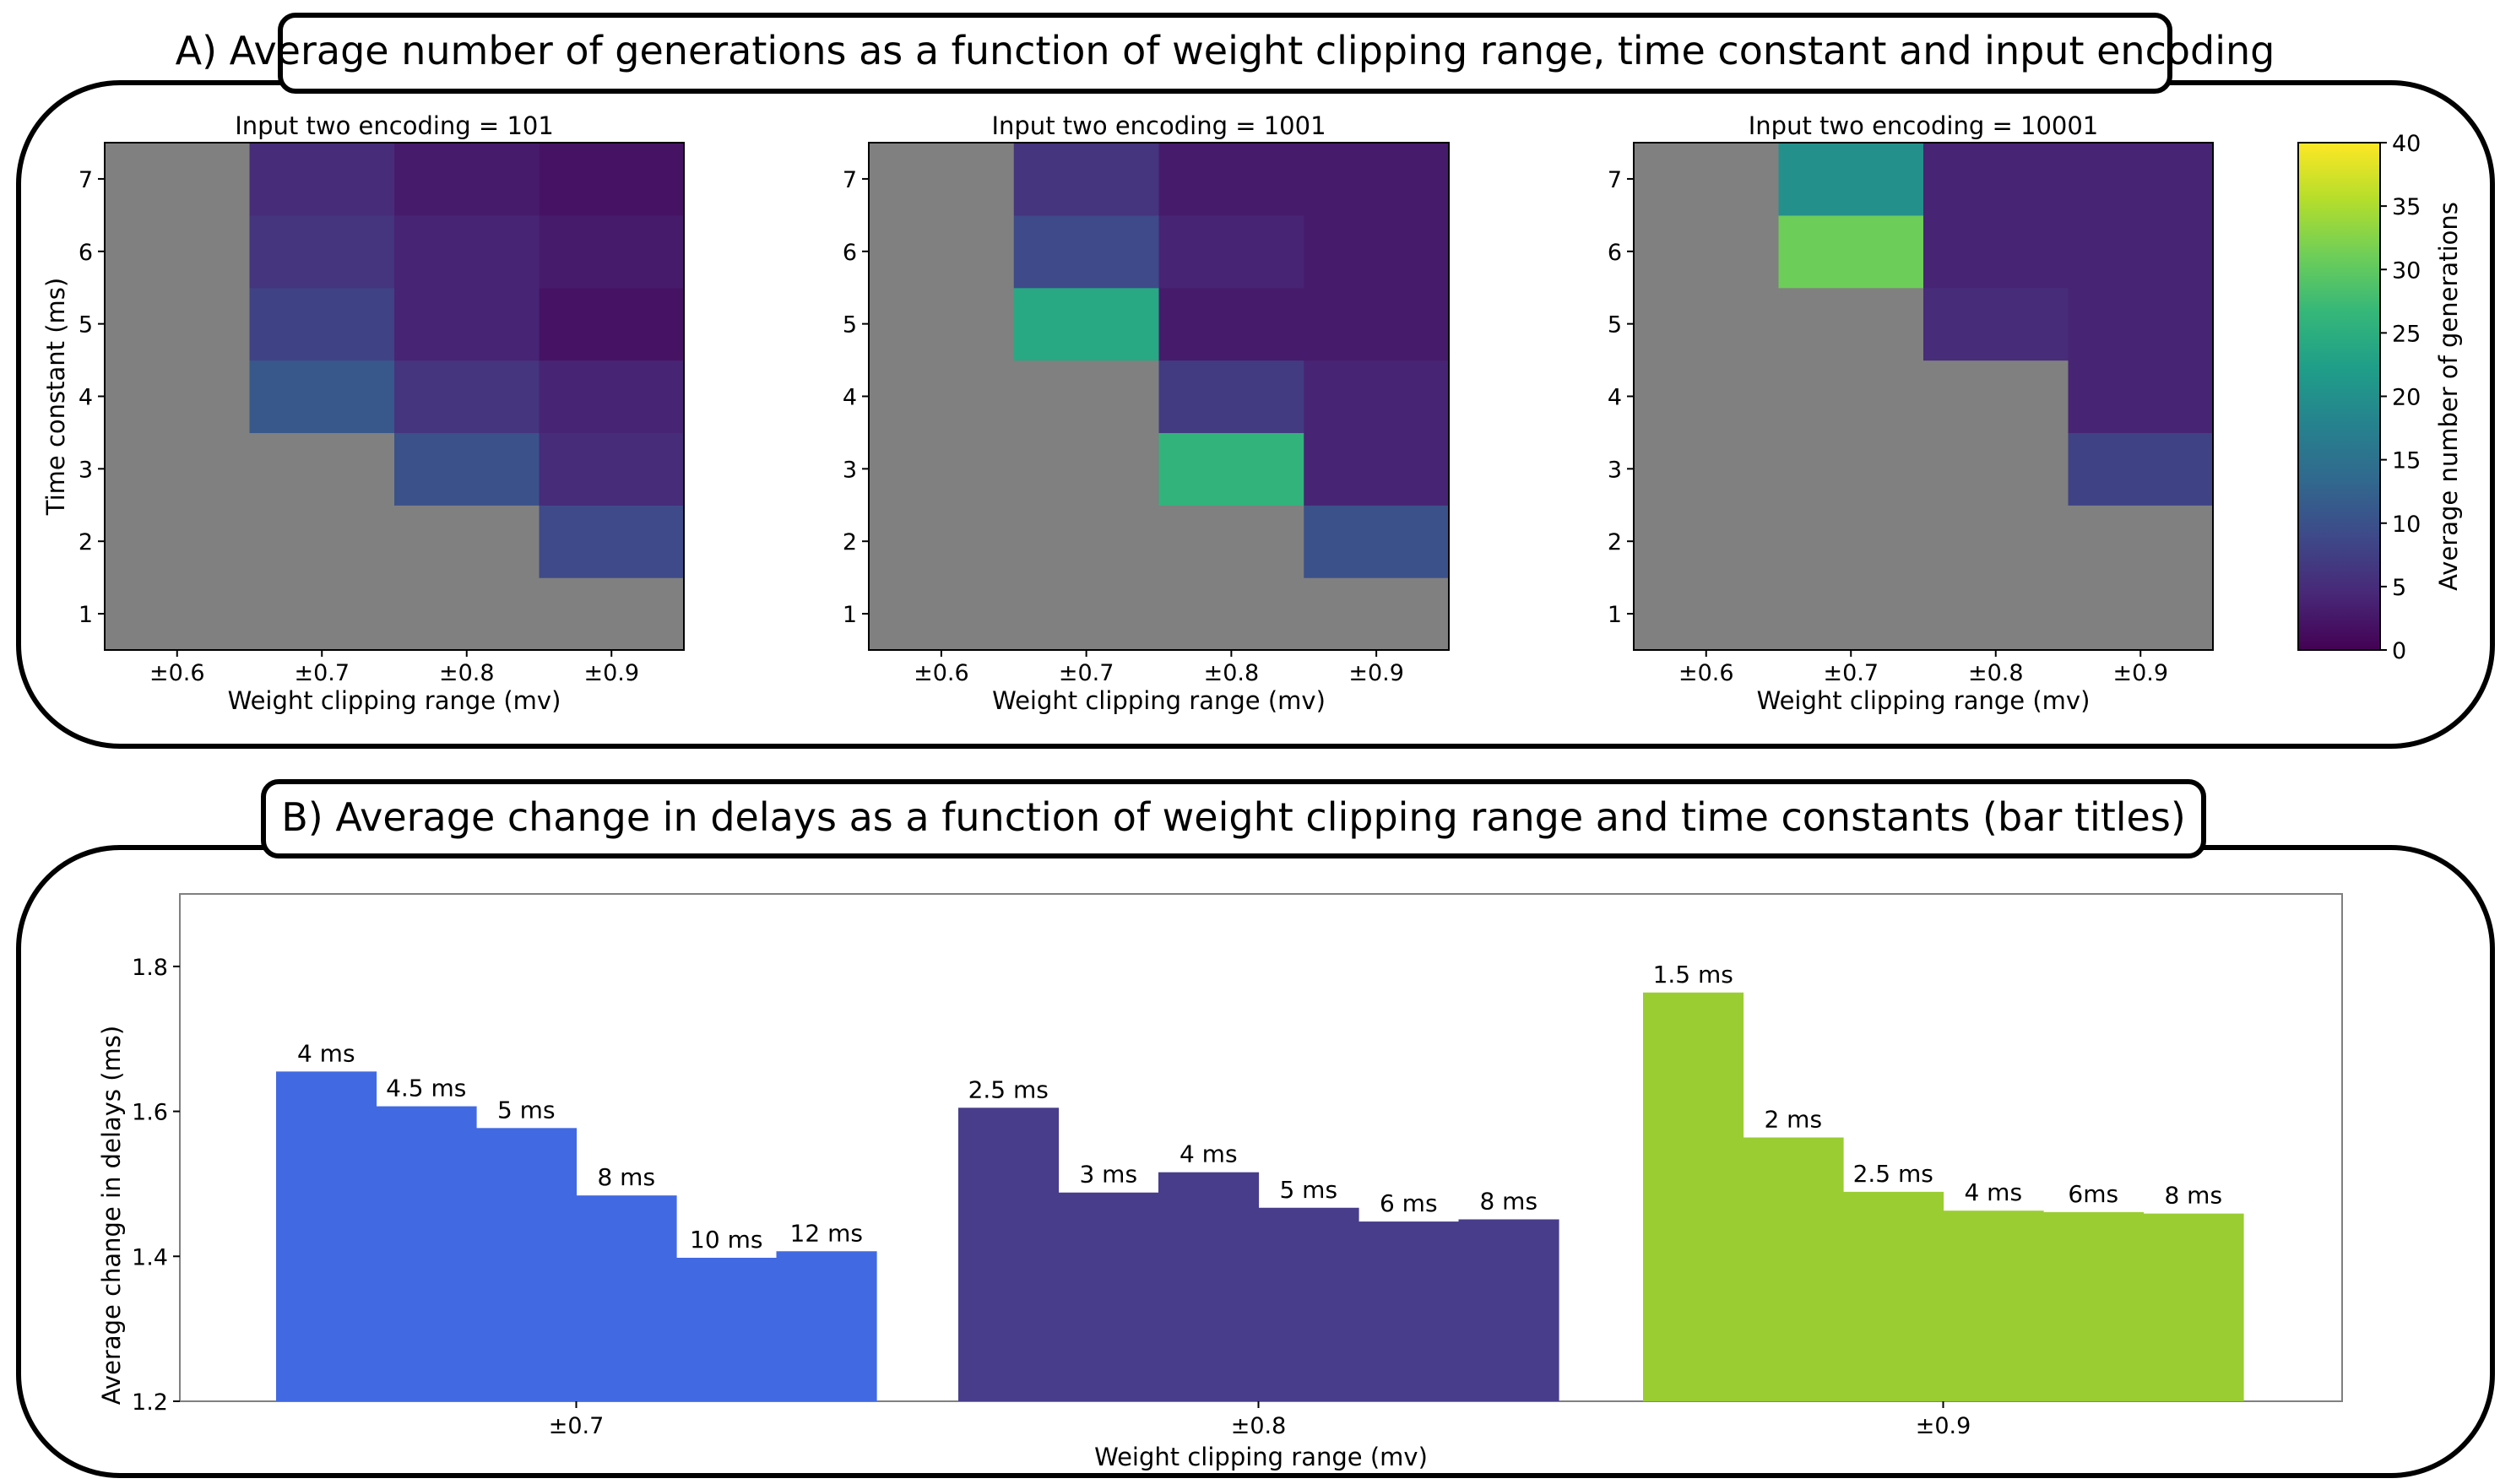  What do you see at coordinates (1924, 125) in the screenshot?
I see `heatmap-title: Input two encoding = 10001` at bounding box center [1924, 125].